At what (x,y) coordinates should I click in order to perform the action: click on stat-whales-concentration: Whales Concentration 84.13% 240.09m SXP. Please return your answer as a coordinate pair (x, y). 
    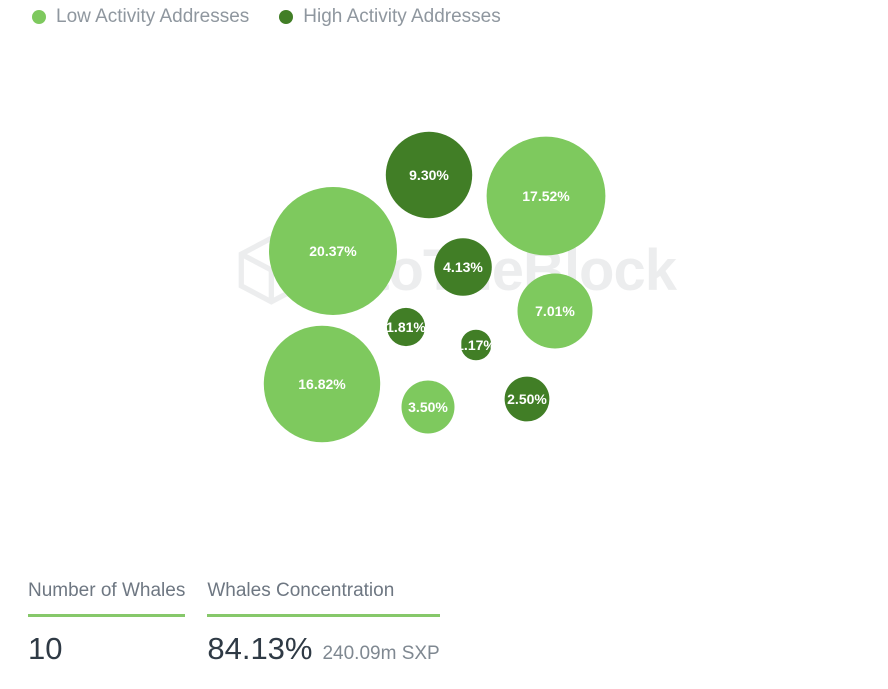
    Looking at the image, I should click on (323, 623).